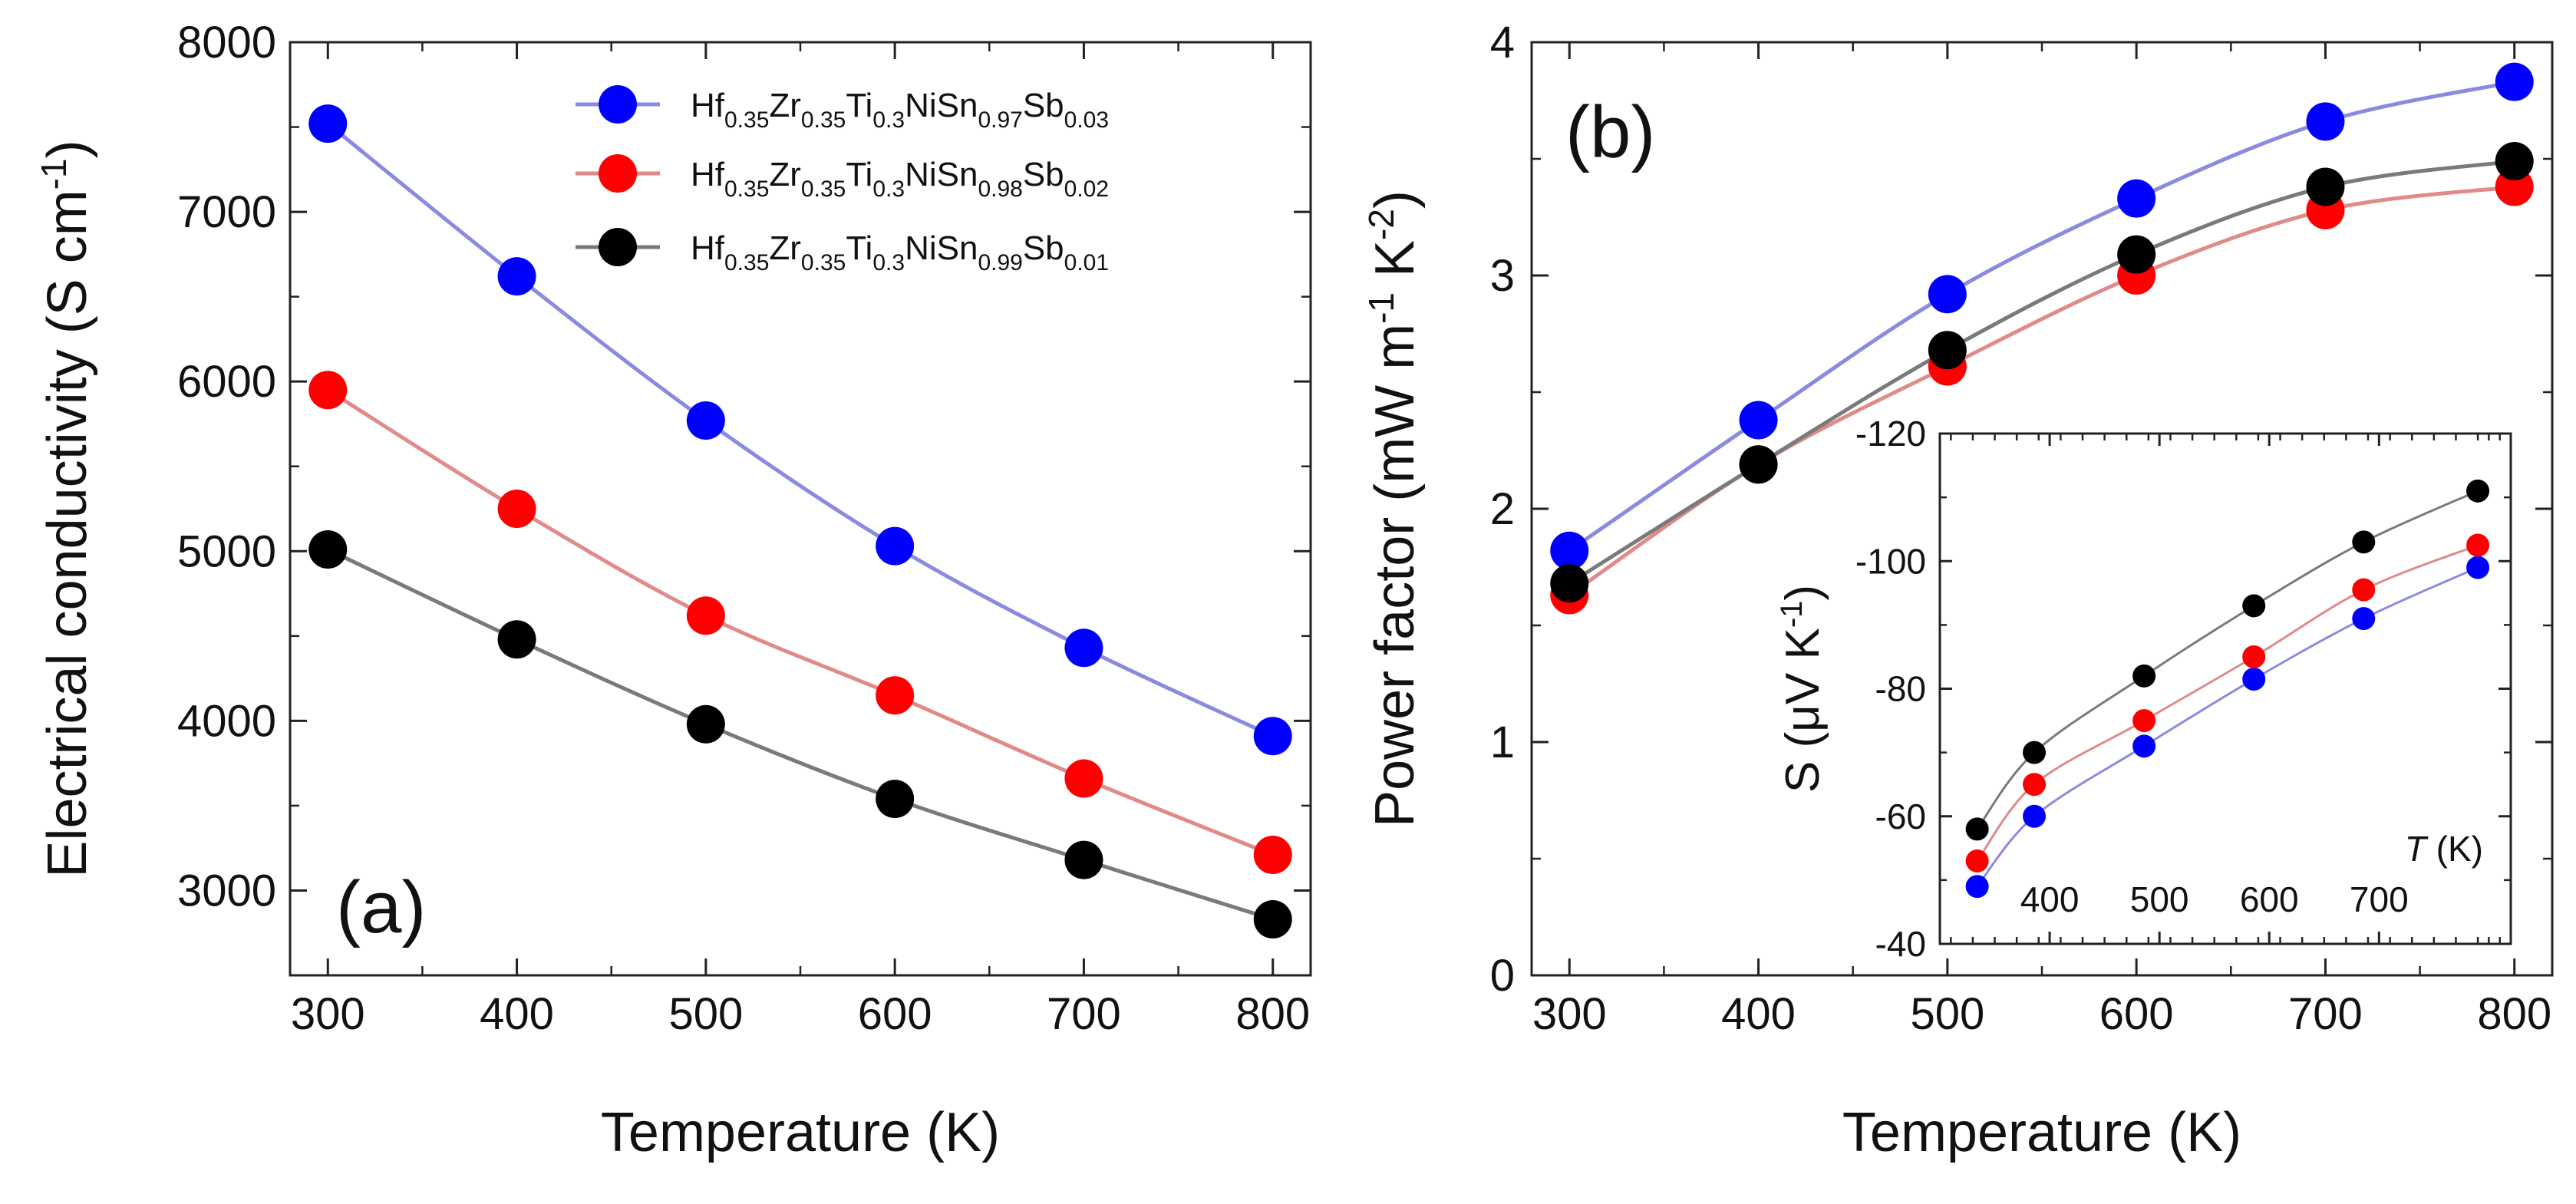 The width and height of the screenshot is (2576, 1204). Describe the element at coordinates (226, 890) in the screenshot. I see `a-y-tick-label: 3000` at that location.